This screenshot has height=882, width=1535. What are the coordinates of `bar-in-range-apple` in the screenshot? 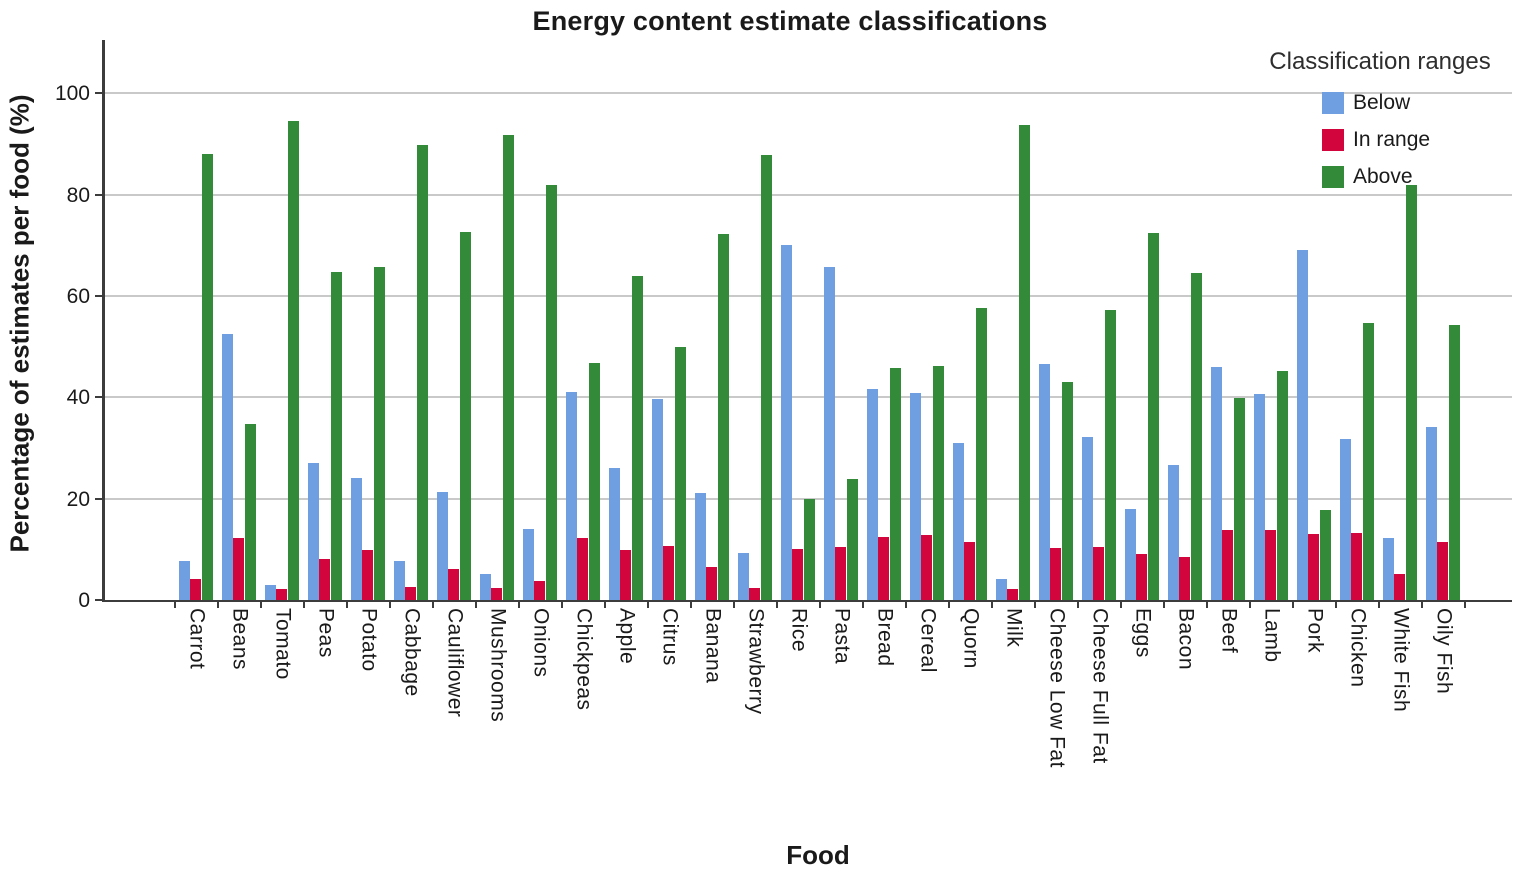 It's located at (625, 574).